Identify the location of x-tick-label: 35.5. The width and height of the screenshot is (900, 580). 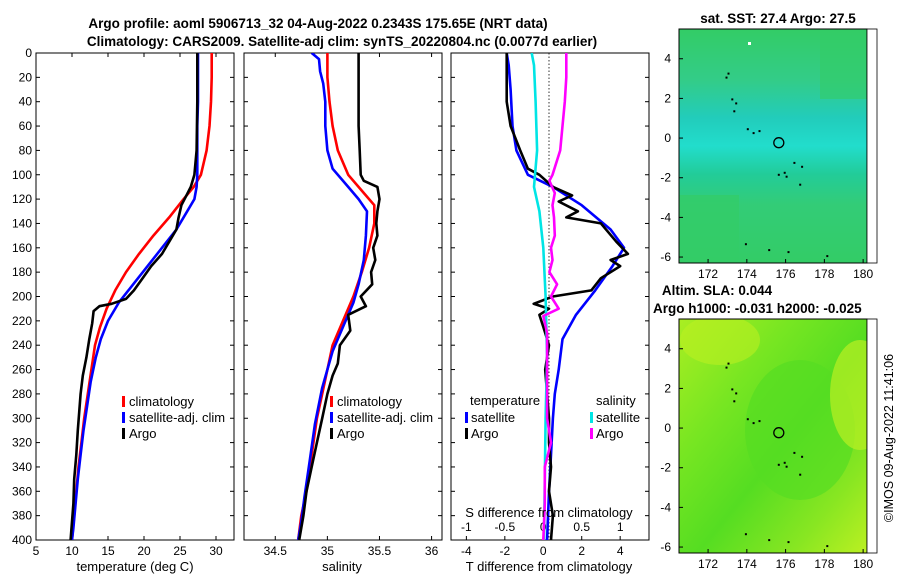
(380, 551).